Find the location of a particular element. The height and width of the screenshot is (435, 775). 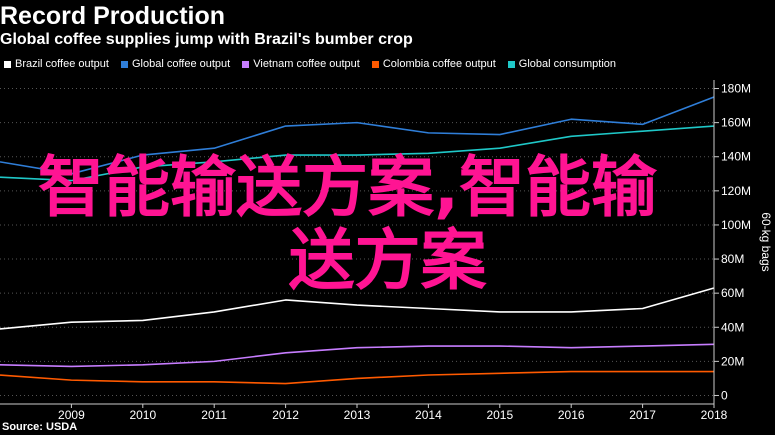

y-tick-label: 60M is located at coordinates (732, 293).